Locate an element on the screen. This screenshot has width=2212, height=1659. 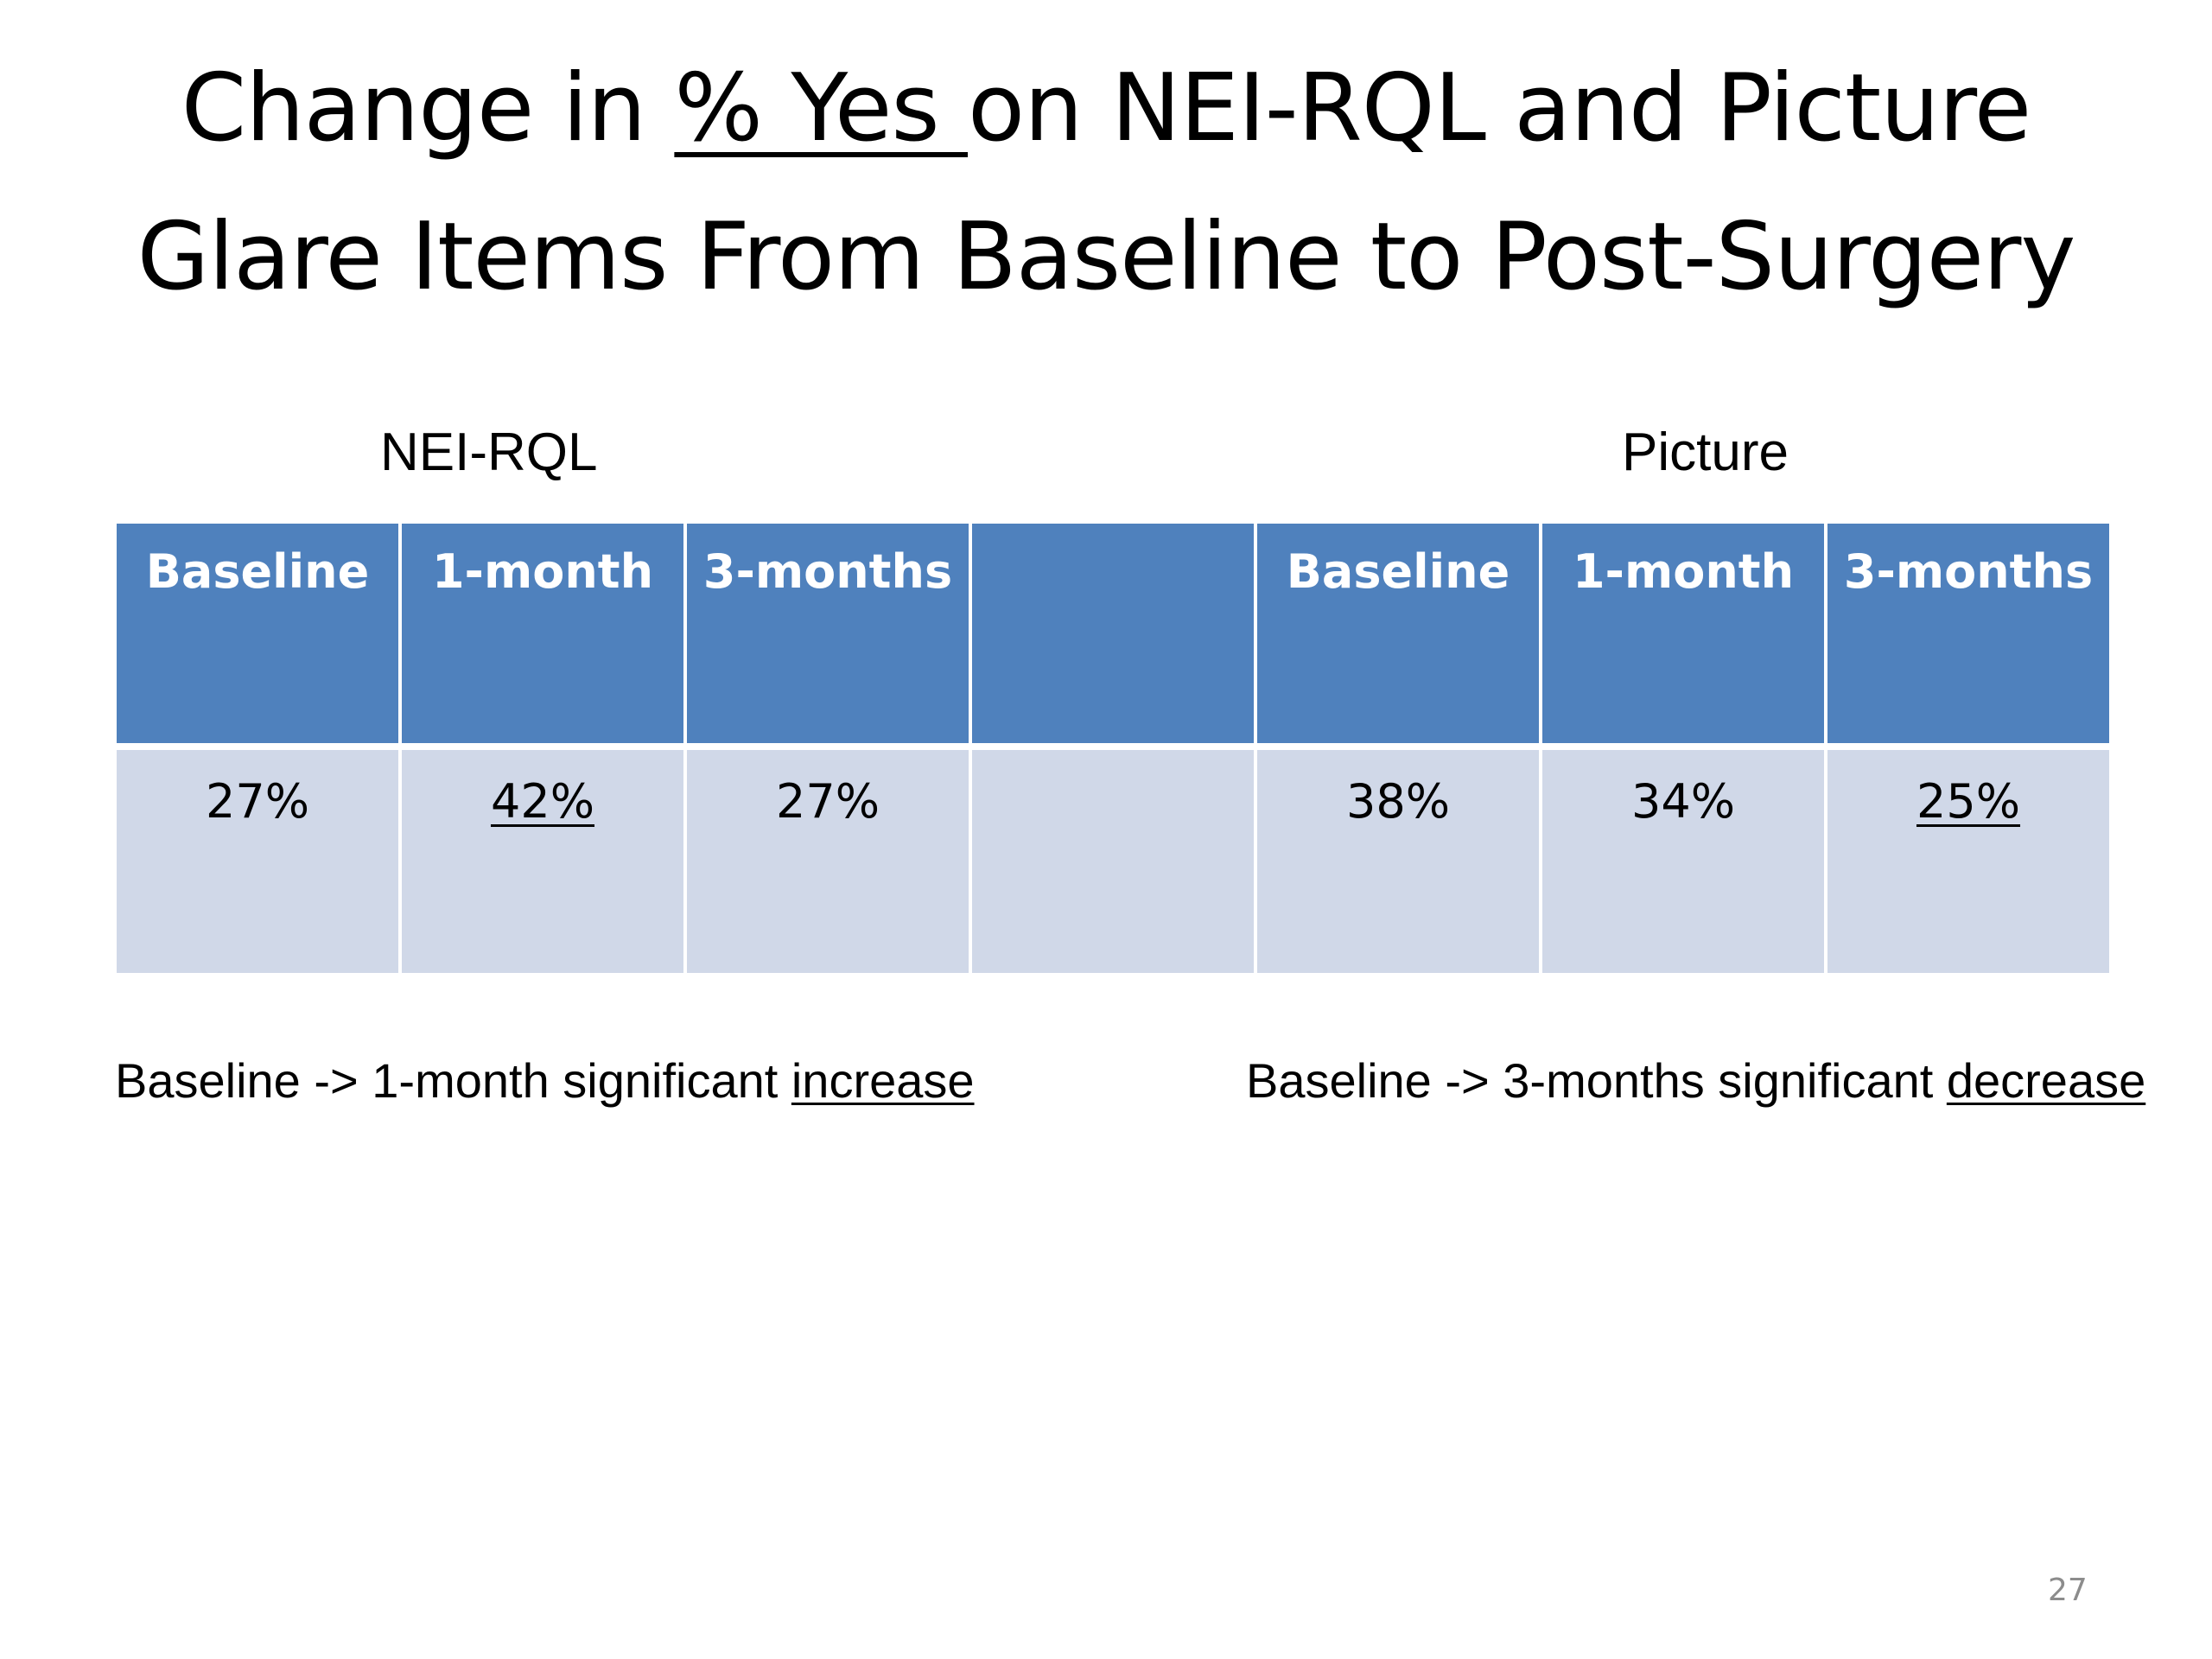
header-spacer is located at coordinates (1113, 635).